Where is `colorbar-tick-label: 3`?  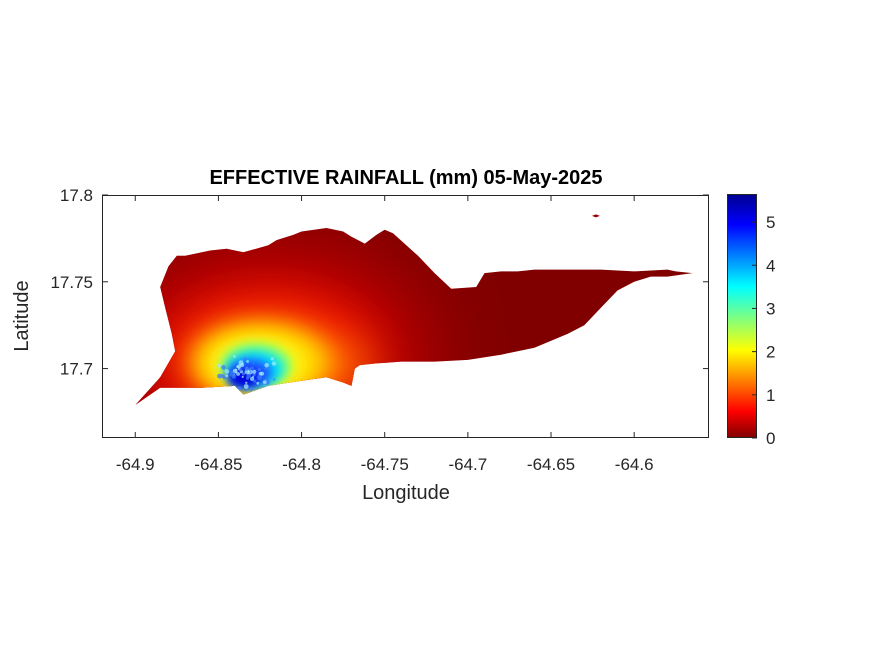
colorbar-tick-label: 3 is located at coordinates (770, 308).